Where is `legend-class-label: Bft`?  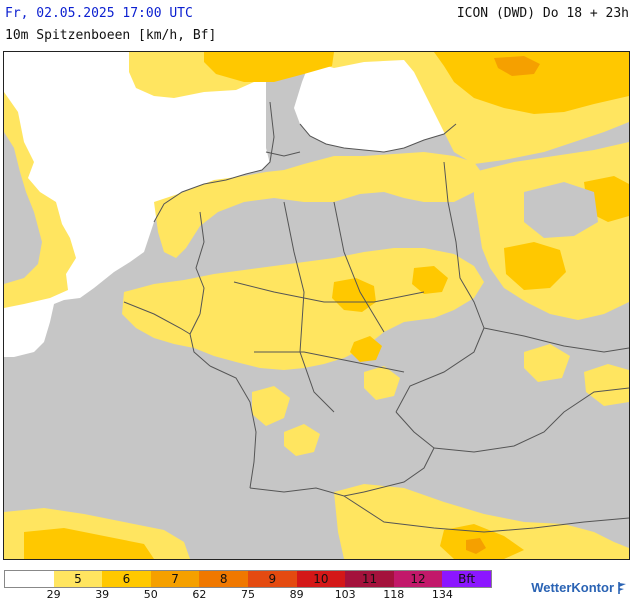 legend-class-label: Bft is located at coordinates (467, 579).